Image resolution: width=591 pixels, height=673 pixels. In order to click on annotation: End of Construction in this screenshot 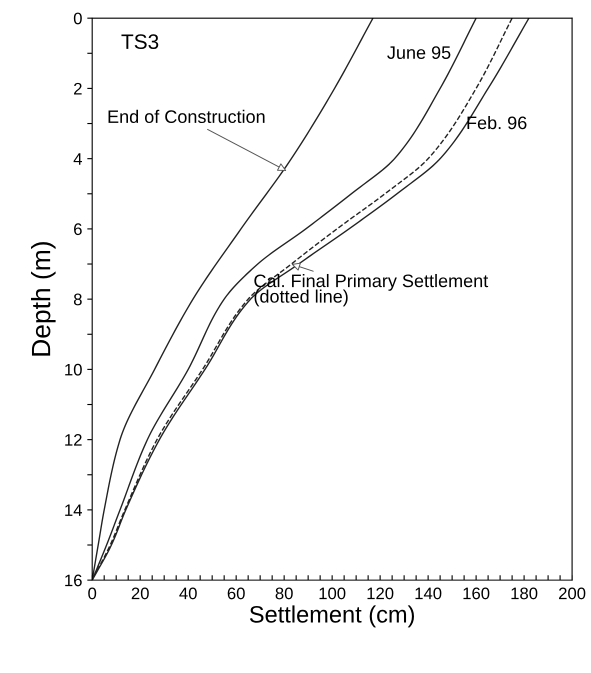, I will do `click(186, 117)`.